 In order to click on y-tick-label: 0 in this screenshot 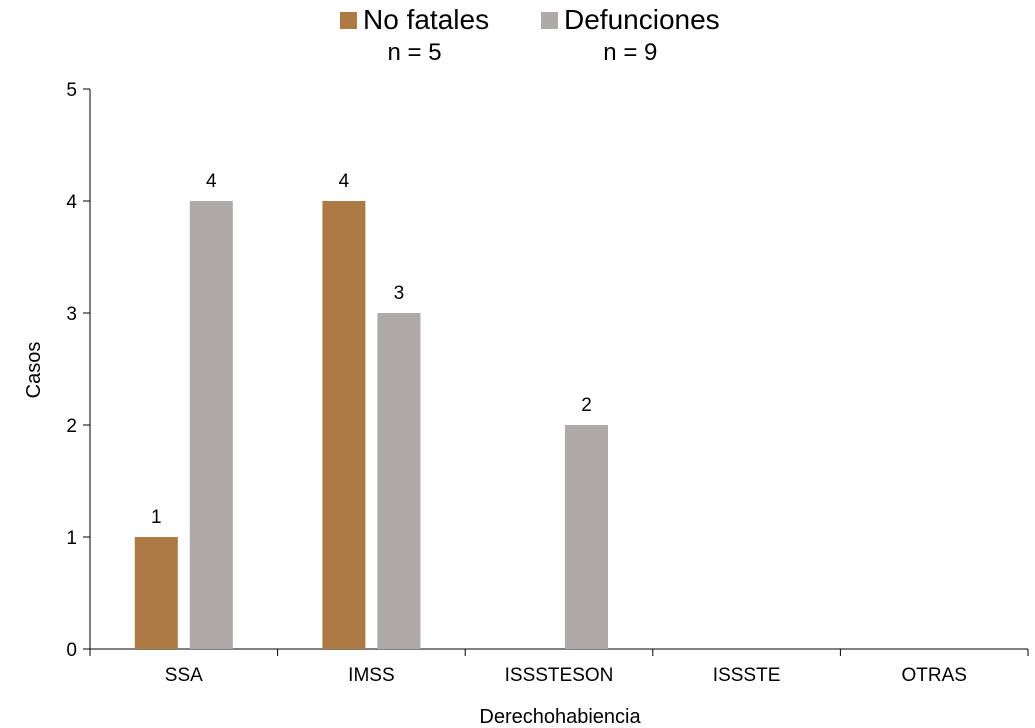, I will do `click(71, 650)`.